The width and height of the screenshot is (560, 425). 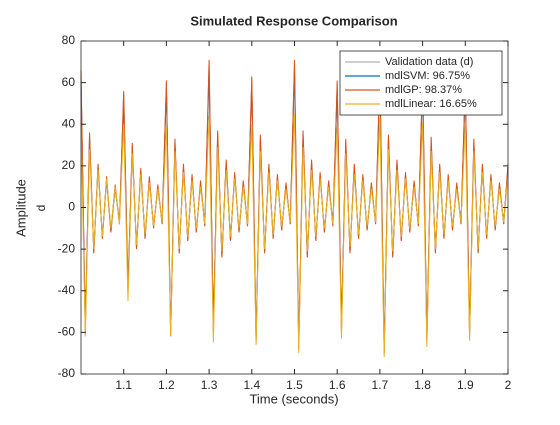 What do you see at coordinates (69, 82) in the screenshot?
I see `y-tick-label: 60` at bounding box center [69, 82].